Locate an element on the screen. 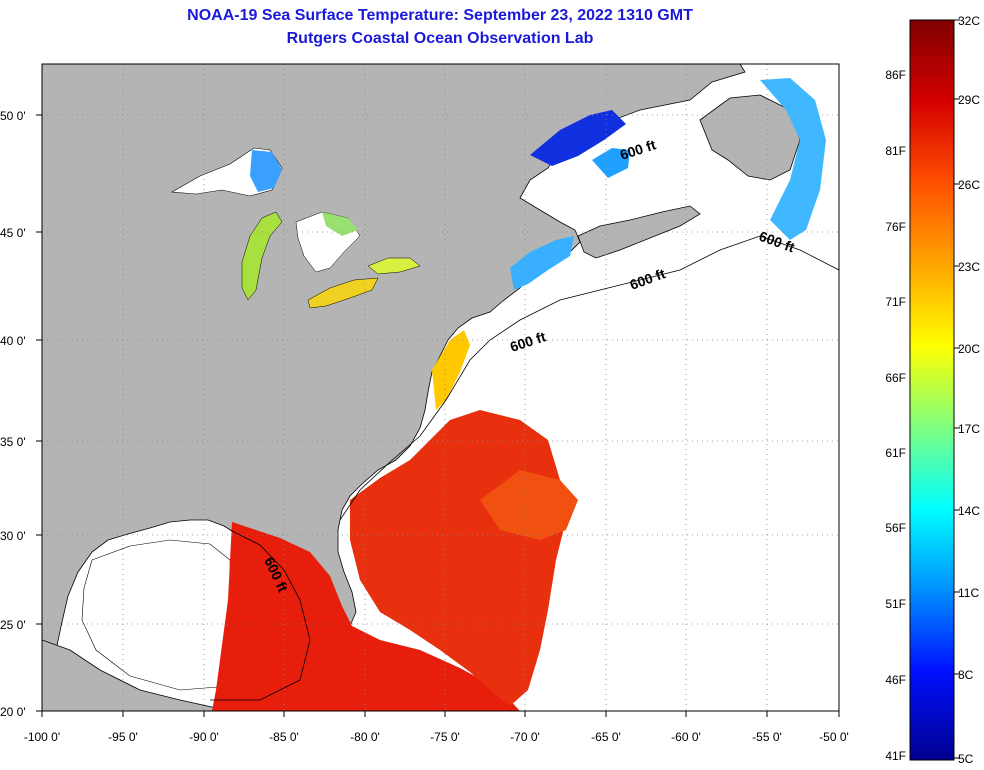 The width and height of the screenshot is (984, 770). isobath-600ft-line-gulf is located at coordinates (260, 615).